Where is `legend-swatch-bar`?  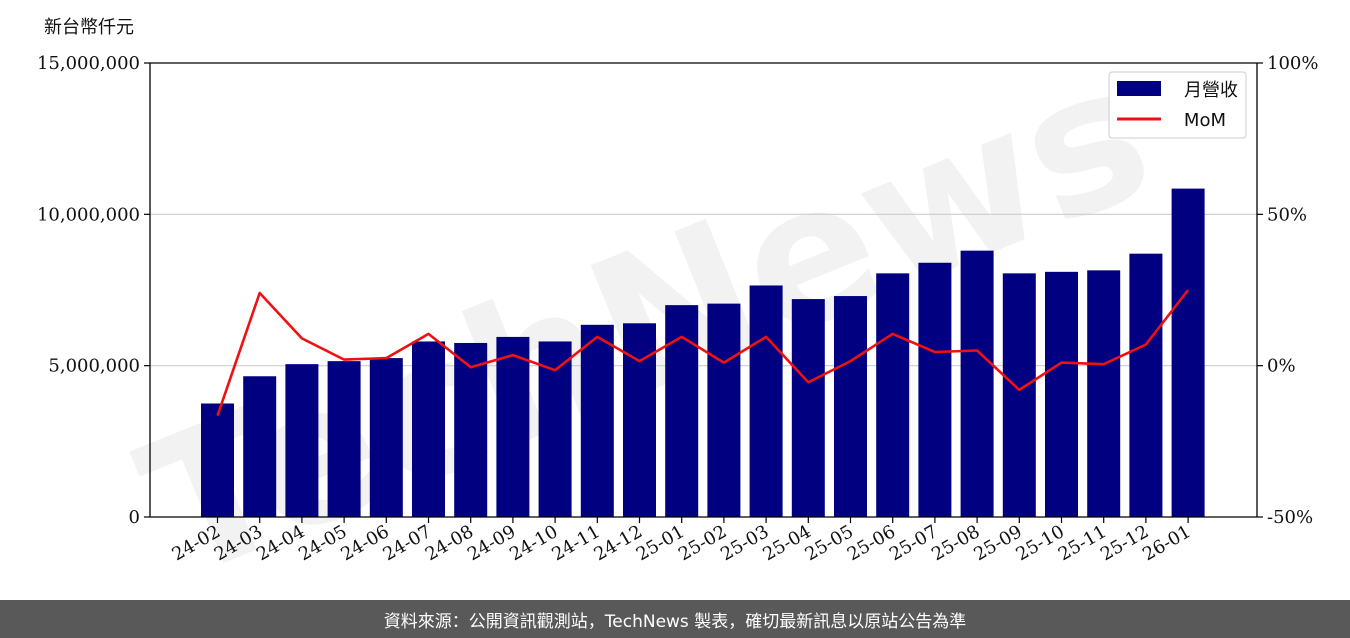 legend-swatch-bar is located at coordinates (1139, 88).